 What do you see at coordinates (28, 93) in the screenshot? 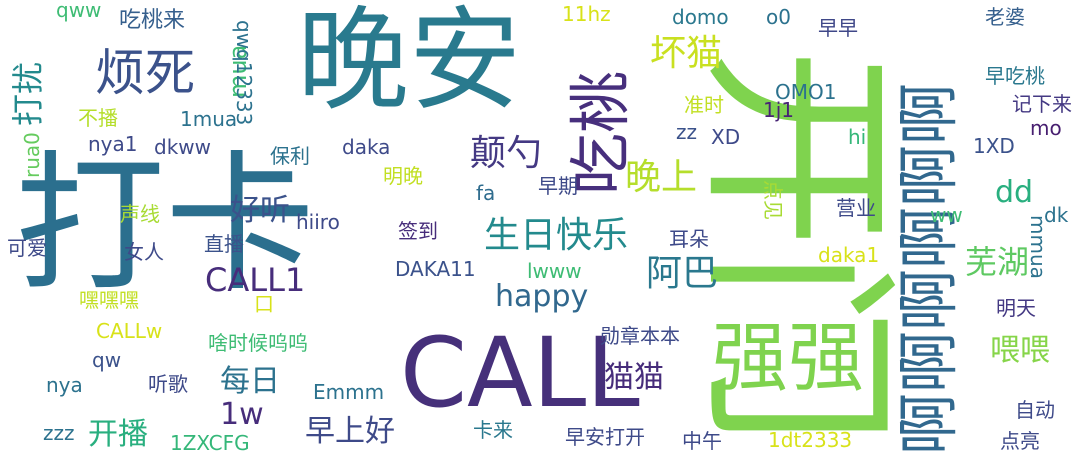
I see `word-9: 打扰` at bounding box center [28, 93].